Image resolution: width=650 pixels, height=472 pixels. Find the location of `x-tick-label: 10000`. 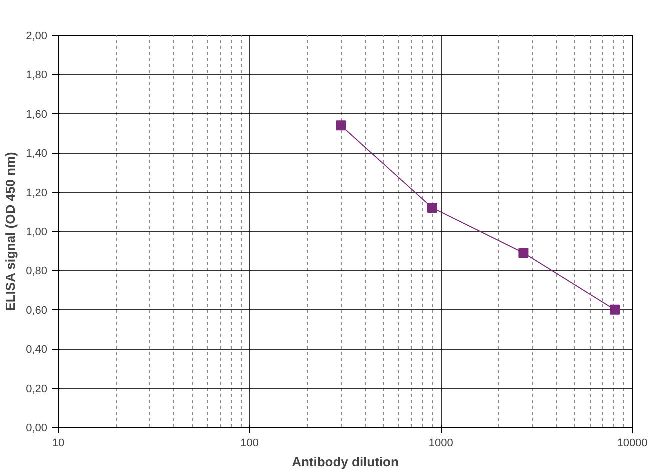

x-tick-label: 10000 is located at coordinates (632, 444).